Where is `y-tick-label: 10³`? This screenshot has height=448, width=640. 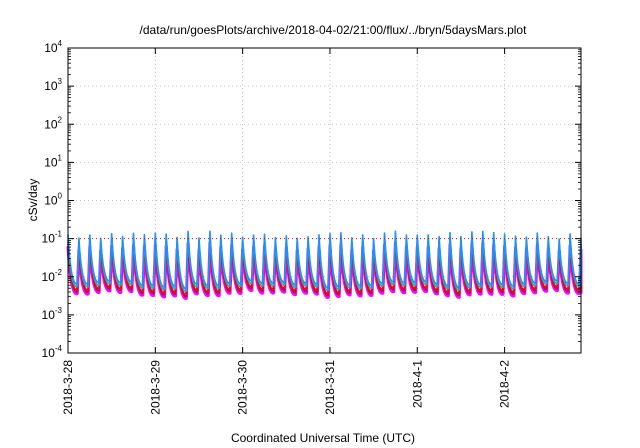
y-tick-label: 10³ is located at coordinates (53, 85).